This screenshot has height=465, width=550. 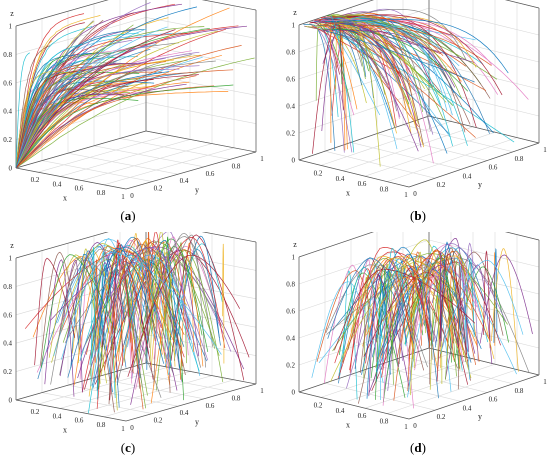 What do you see at coordinates (290, 312) in the screenshot?
I see `z-tick-label: 0.6` at bounding box center [290, 312].